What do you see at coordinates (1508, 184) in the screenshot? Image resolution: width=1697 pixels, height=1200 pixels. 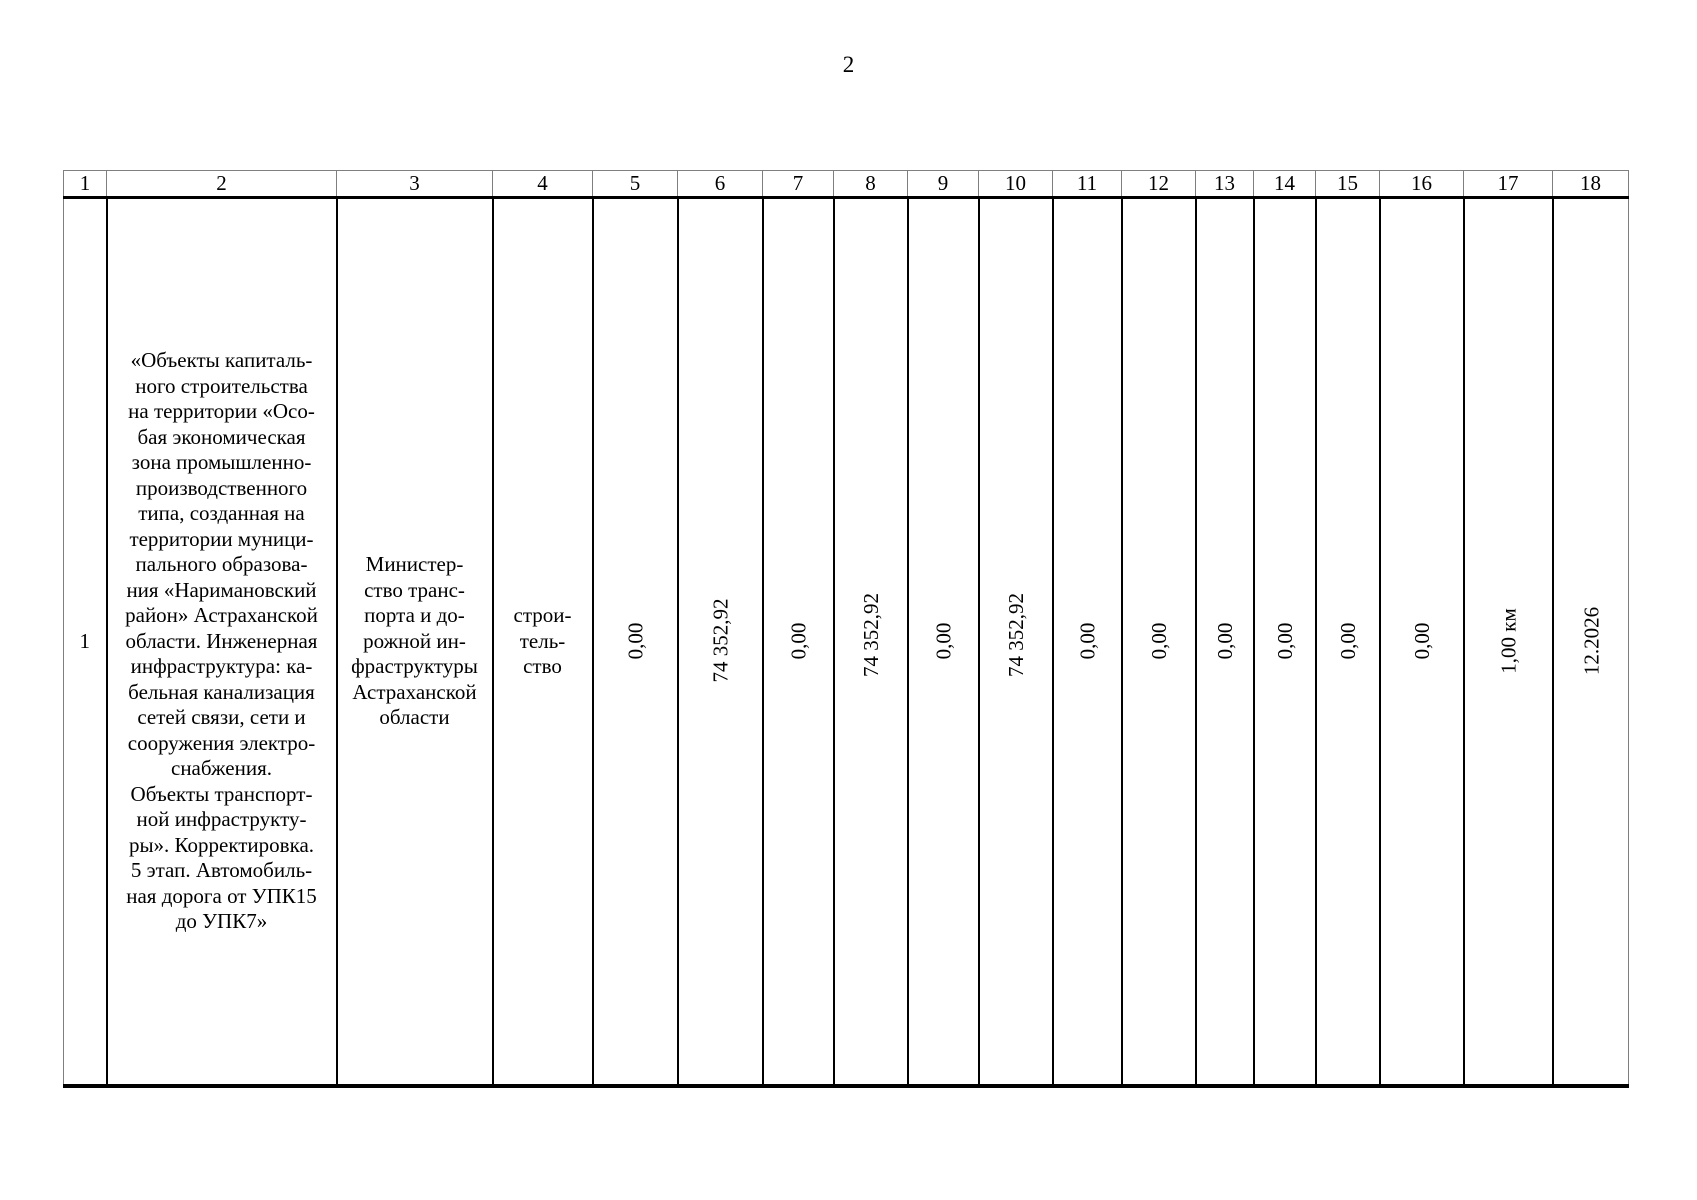 I see `col-header-17: 17` at bounding box center [1508, 184].